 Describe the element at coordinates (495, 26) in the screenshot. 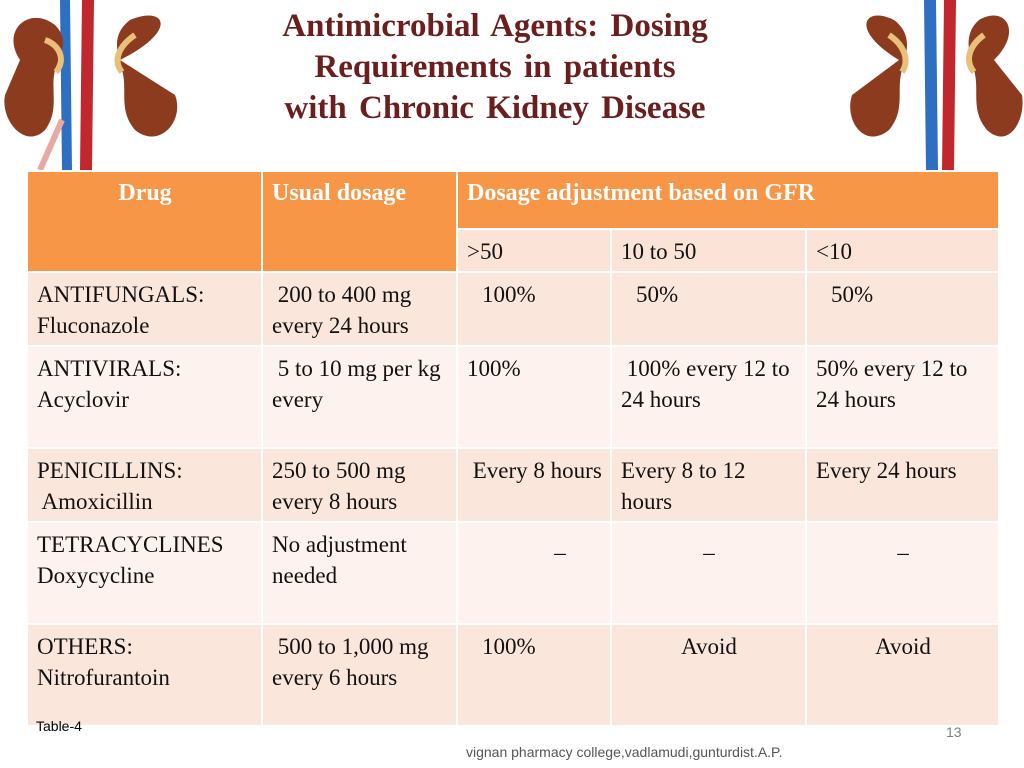

I see `title-line-1: Antimicrobial Agents: Dosing` at that location.